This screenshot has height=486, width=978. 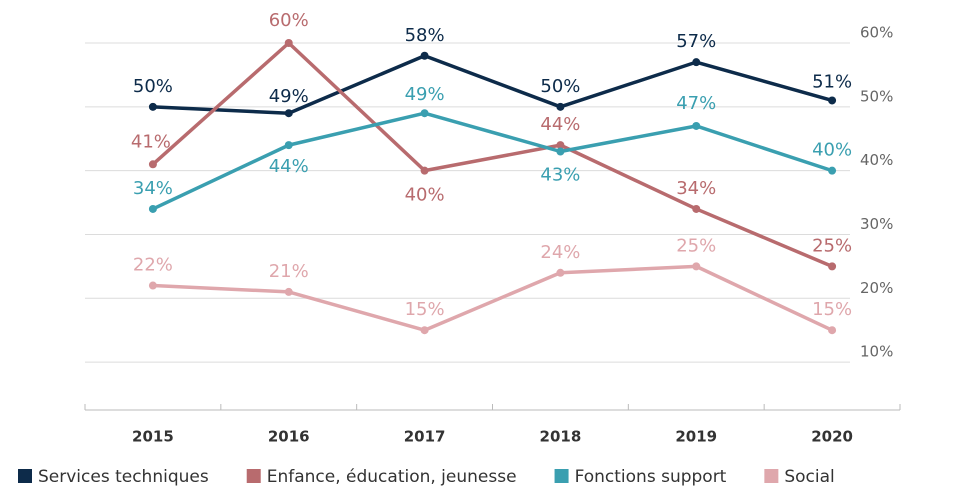 What do you see at coordinates (392, 476) in the screenshot?
I see `legend-label: Enfance, éducation, jeunesse` at bounding box center [392, 476].